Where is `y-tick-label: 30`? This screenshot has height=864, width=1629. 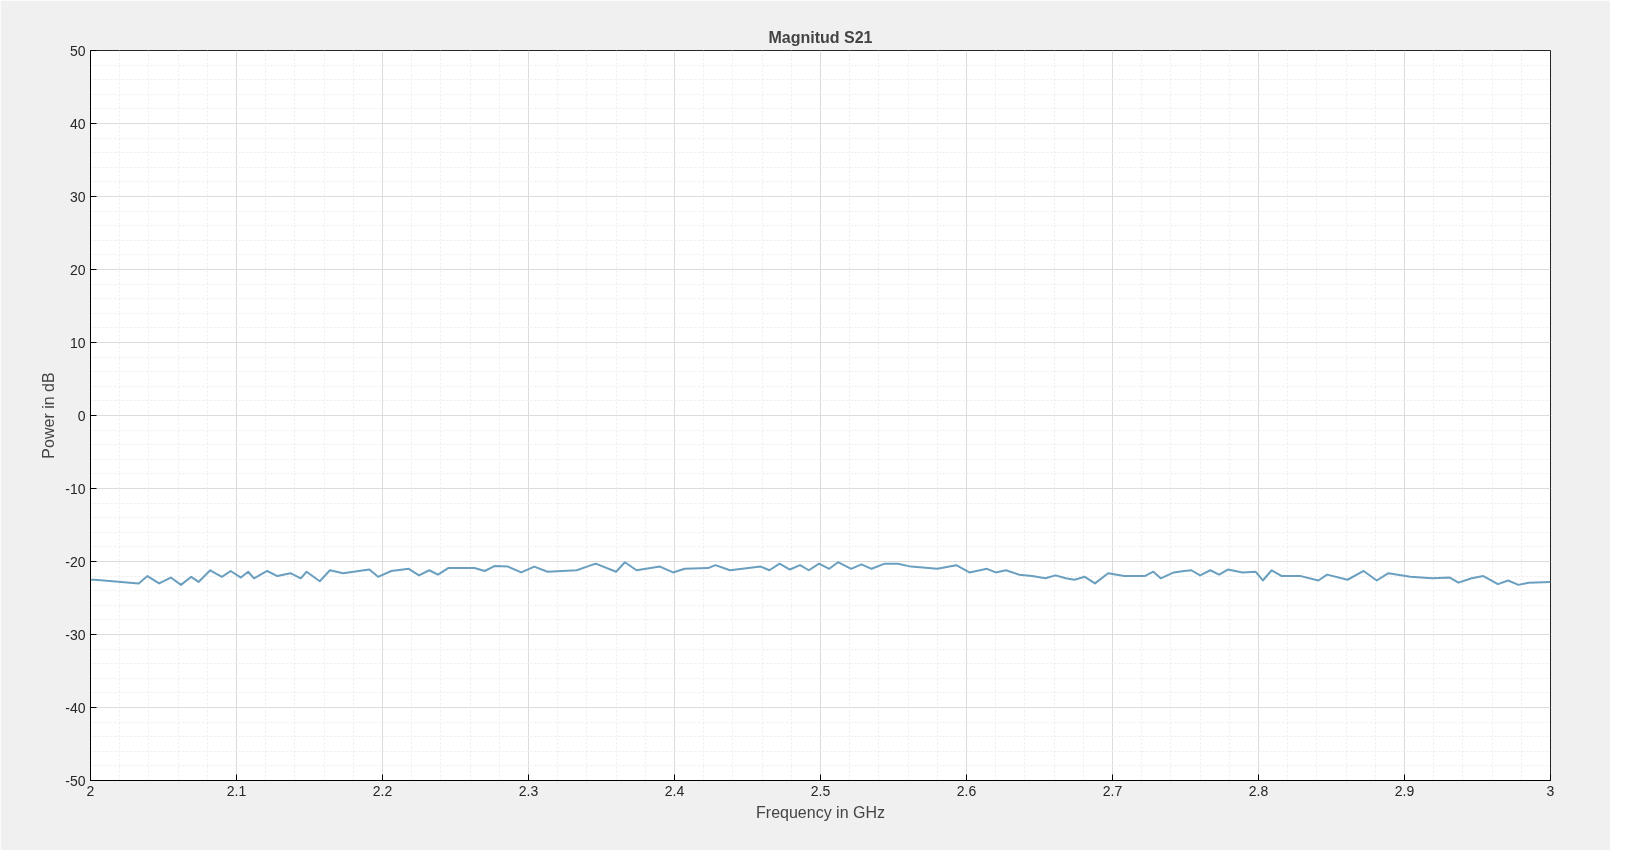 y-tick-label: 30 is located at coordinates (77, 196).